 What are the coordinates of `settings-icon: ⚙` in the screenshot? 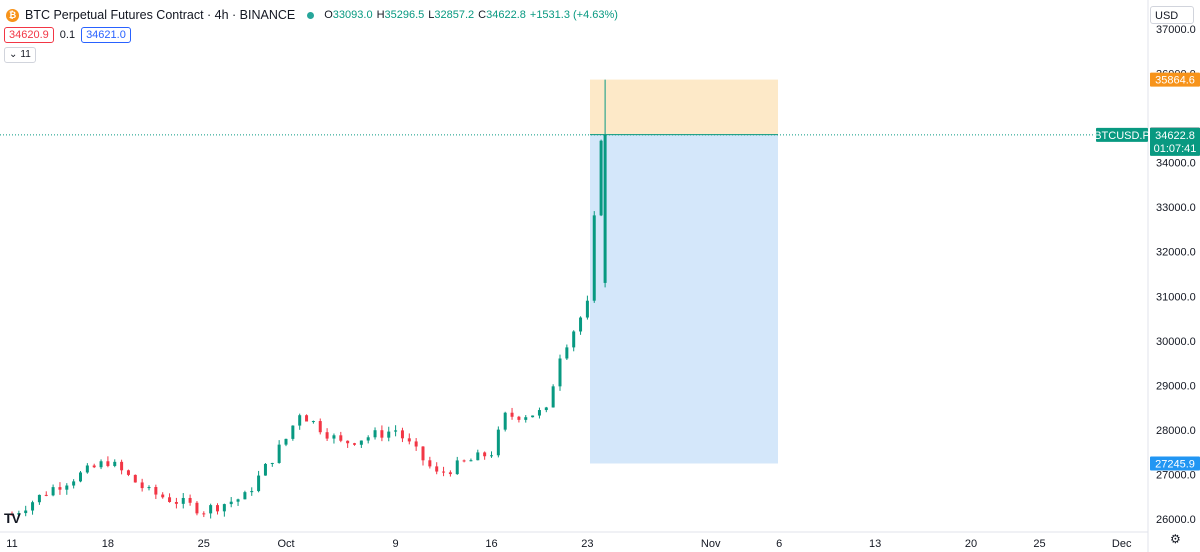 It's located at (1175, 539).